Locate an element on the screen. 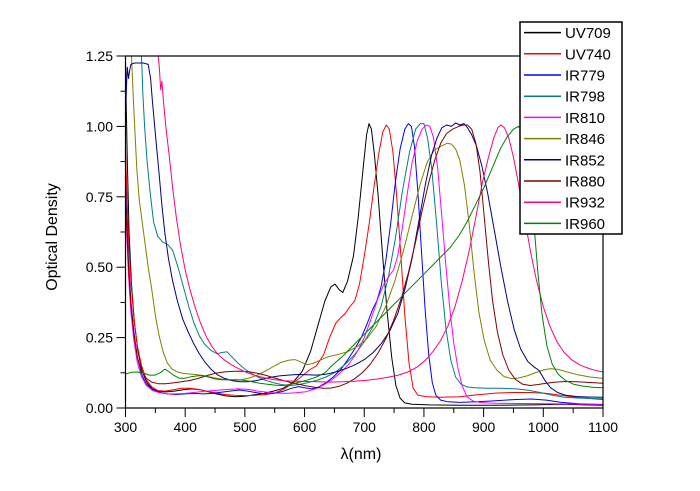 This screenshot has height=491, width=700. x-axis-title: λ(nm) is located at coordinates (361, 454).